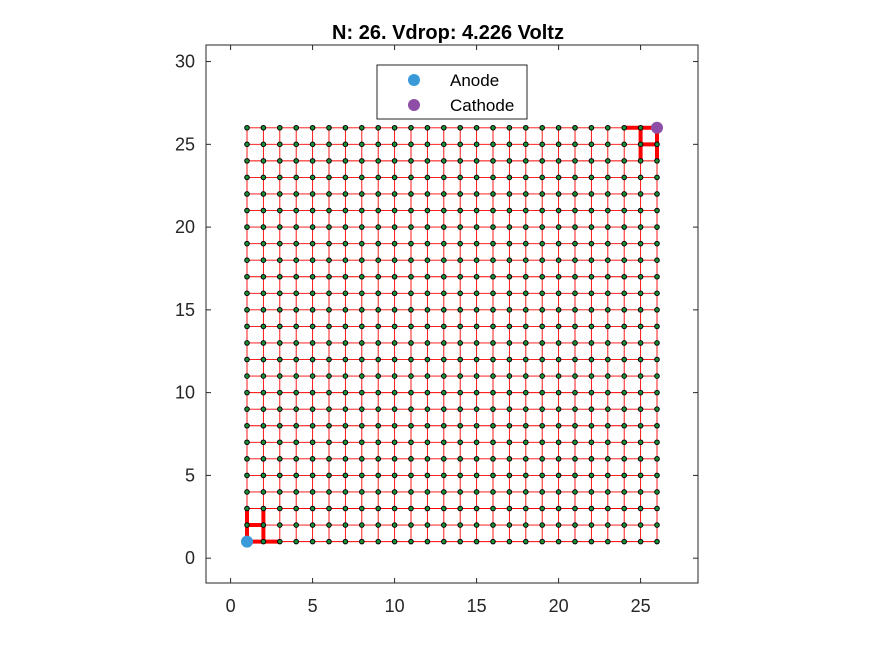  What do you see at coordinates (482, 105) in the screenshot?
I see `legend-label: Cathode` at bounding box center [482, 105].